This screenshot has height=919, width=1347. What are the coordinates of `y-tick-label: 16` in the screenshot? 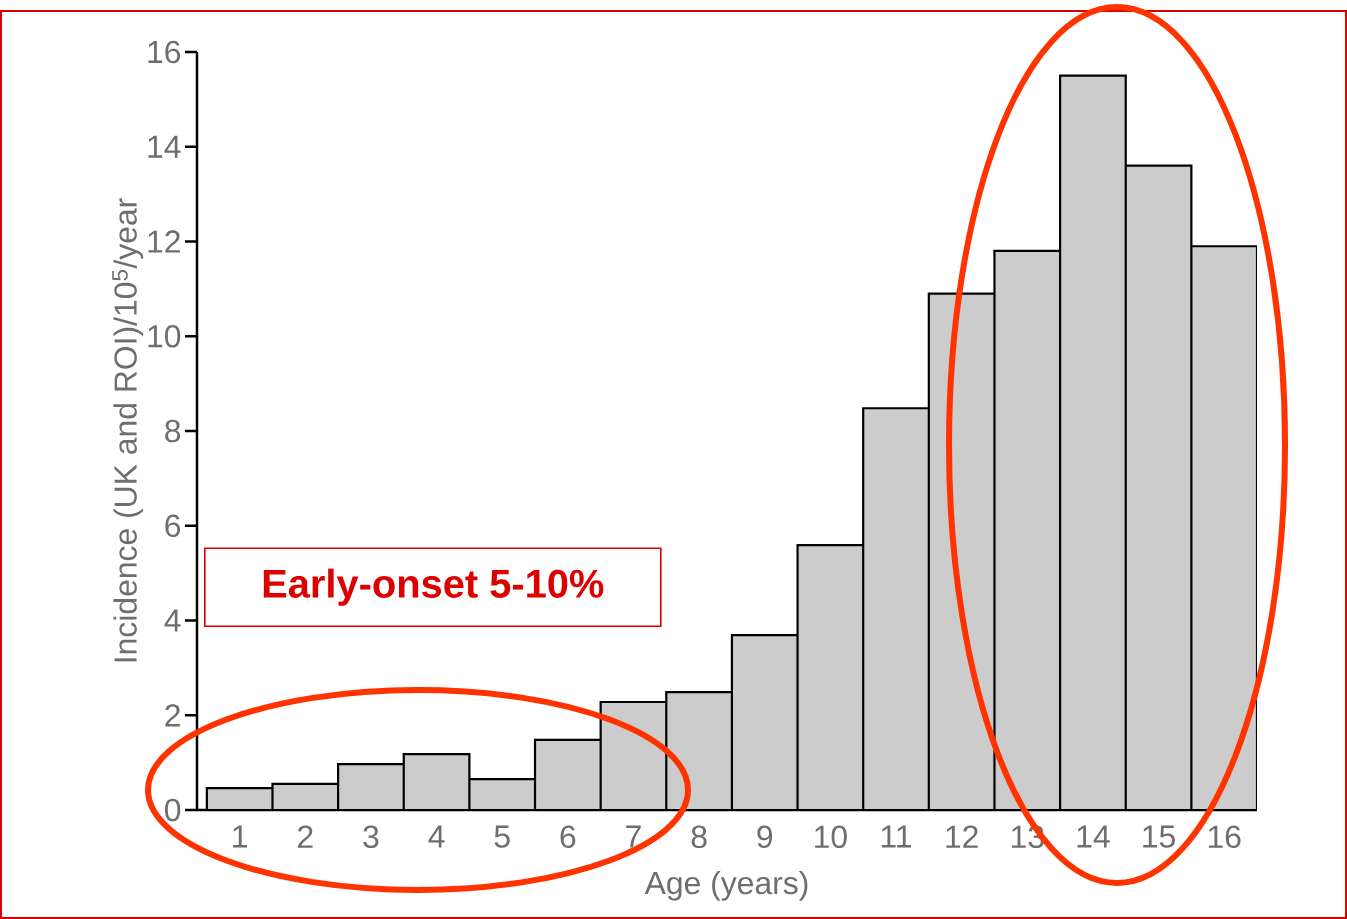 It's located at (164, 52).